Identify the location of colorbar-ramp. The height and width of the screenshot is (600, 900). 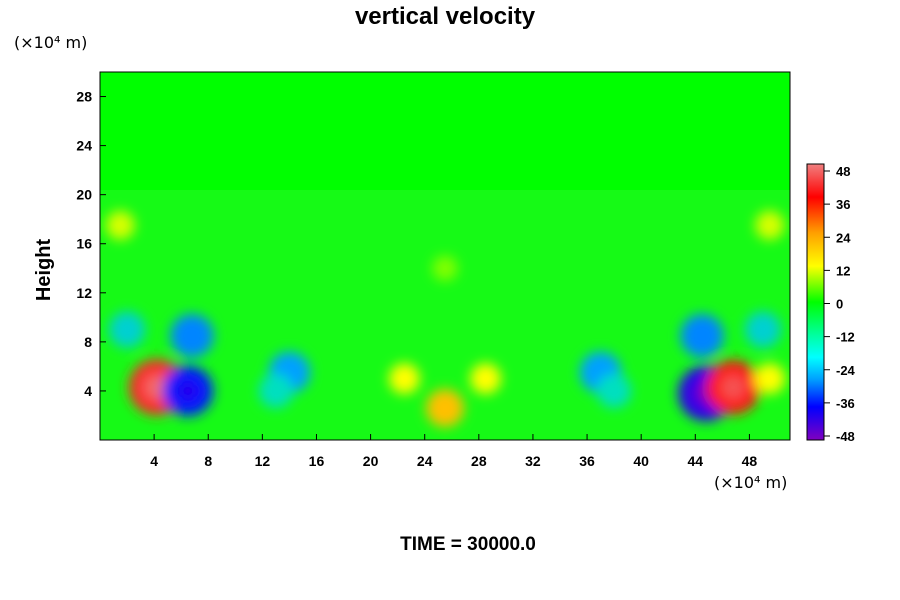
(815, 302).